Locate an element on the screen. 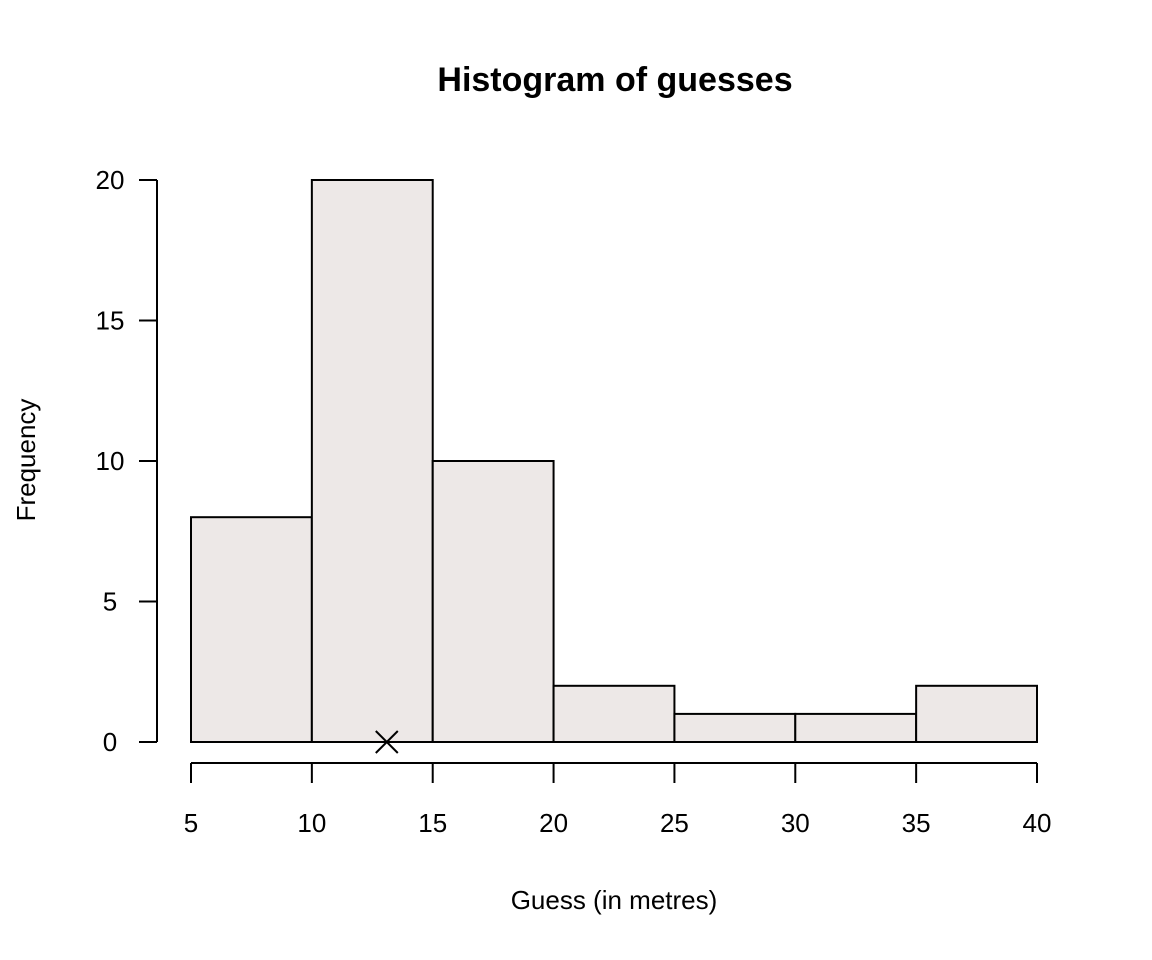 The image size is (1152, 960). y-tick-label-3: 15 is located at coordinates (110, 321).